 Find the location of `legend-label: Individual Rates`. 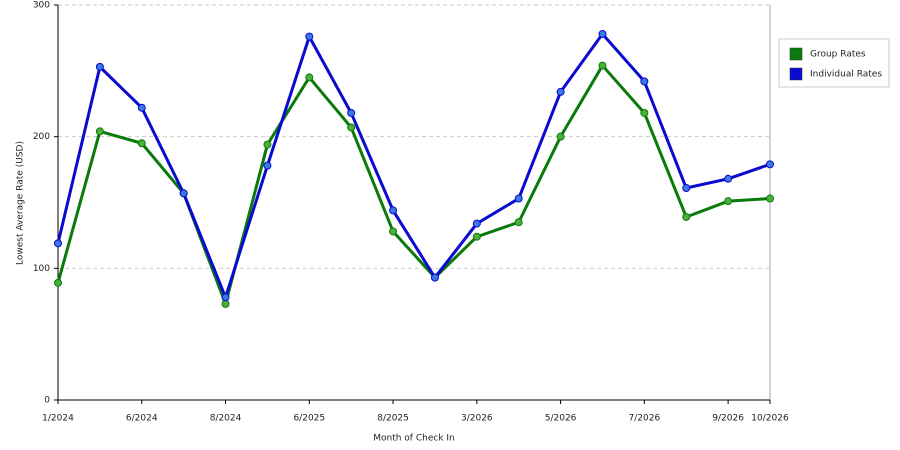

legend-label: Individual Rates is located at coordinates (846, 75).